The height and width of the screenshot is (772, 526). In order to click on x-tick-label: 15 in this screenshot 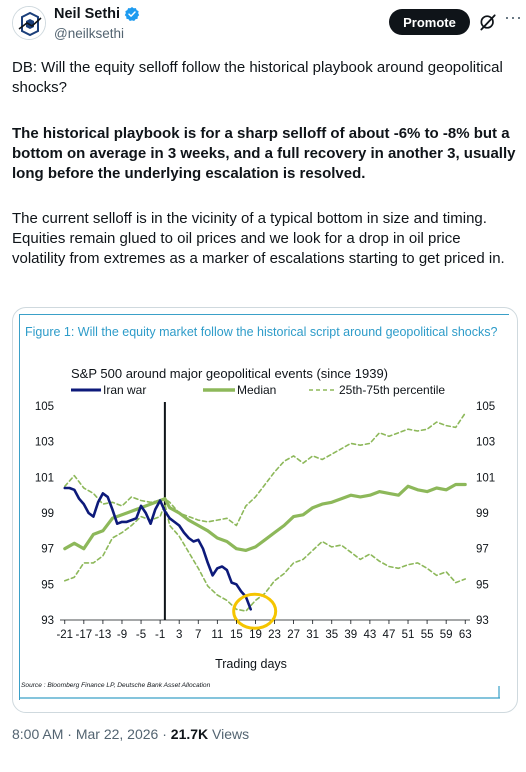, I will do `click(236, 635)`.